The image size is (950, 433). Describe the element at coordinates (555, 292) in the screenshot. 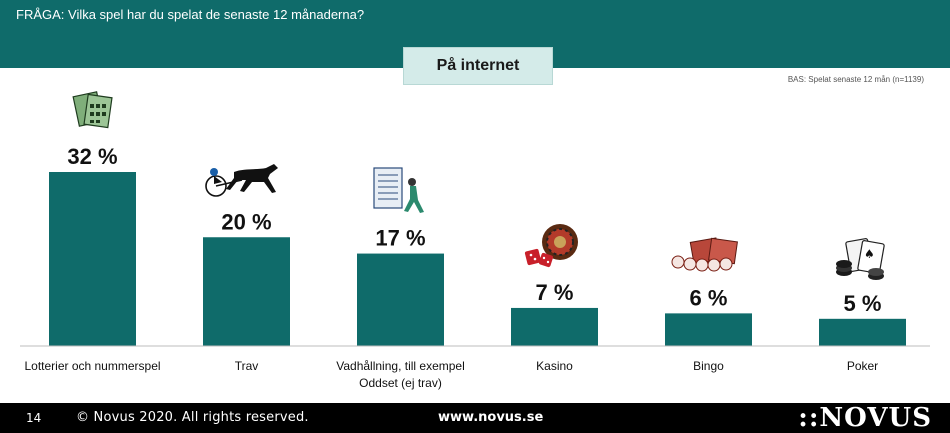

I see `value-label-3: 7 %` at that location.